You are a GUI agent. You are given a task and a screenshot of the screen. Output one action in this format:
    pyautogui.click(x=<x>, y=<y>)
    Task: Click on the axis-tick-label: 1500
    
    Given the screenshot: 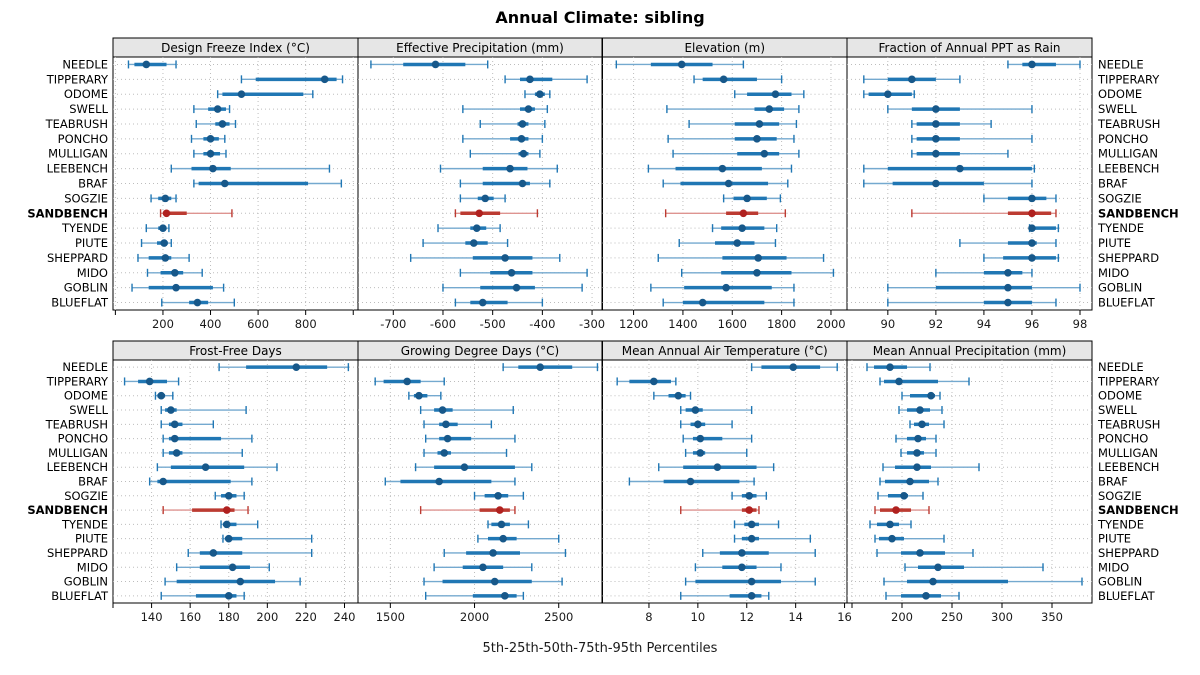 What is the action you would take?
    pyautogui.click(x=390, y=617)
    